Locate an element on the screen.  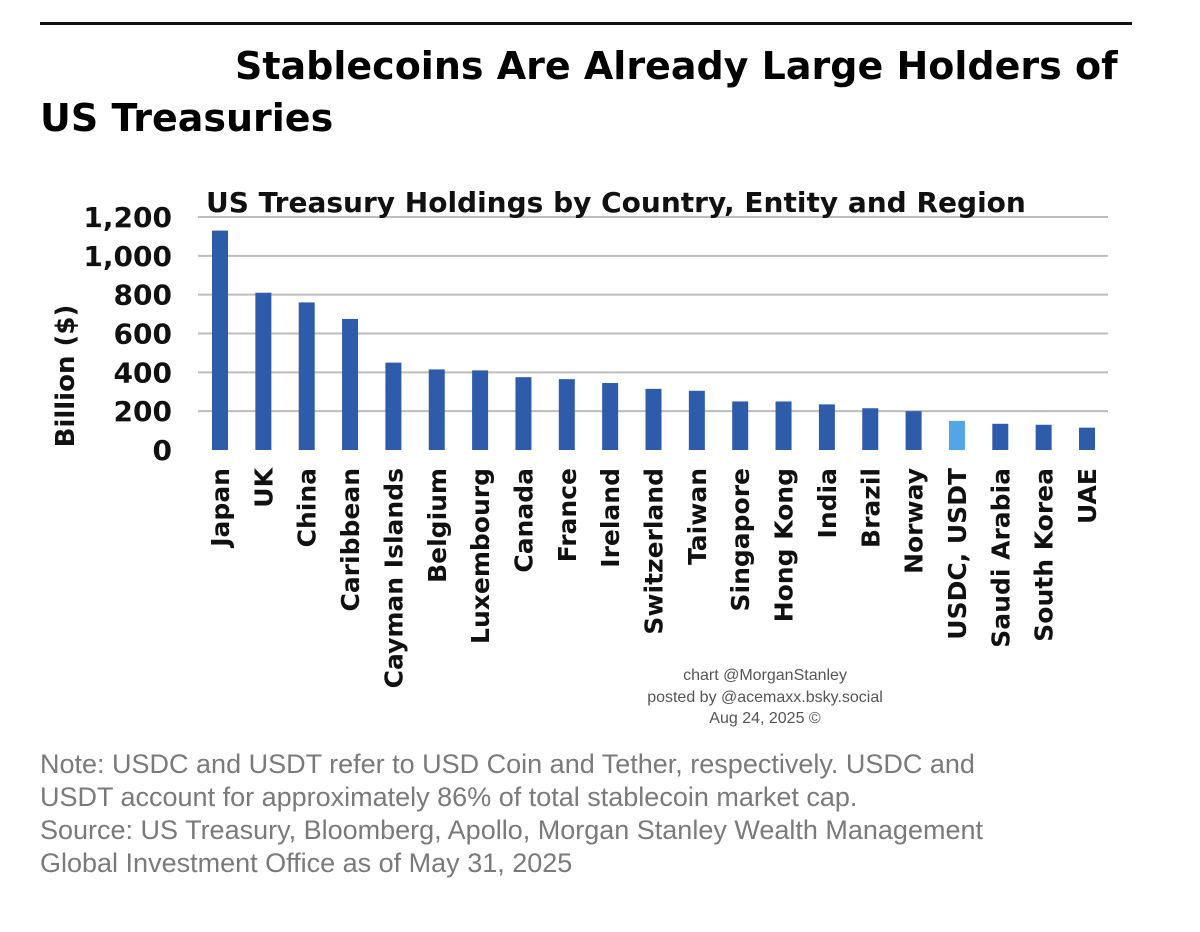
y-axis-ticks: 0 200 400 600 800 1,000 1,200 is located at coordinates (127, 334).